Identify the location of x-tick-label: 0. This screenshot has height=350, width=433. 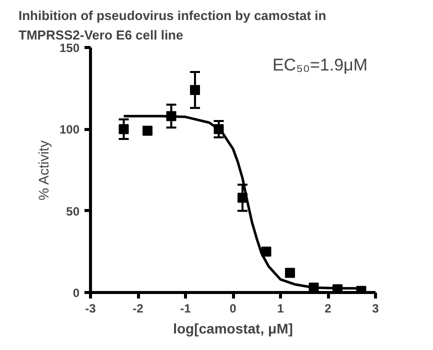
(233, 309).